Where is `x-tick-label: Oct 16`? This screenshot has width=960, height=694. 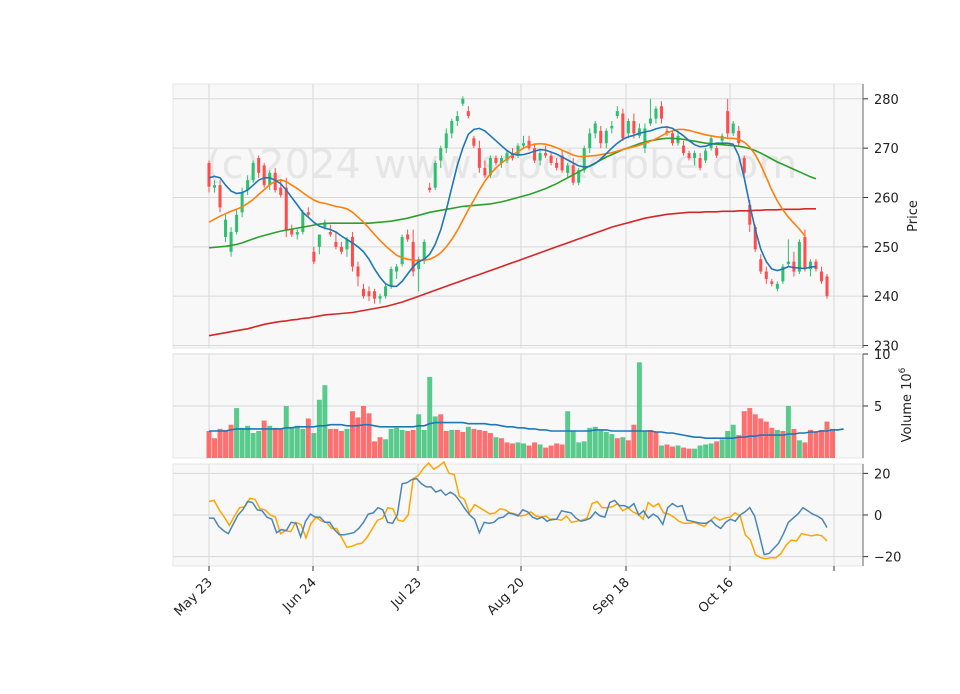 x-tick-label: Oct 16 is located at coordinates (716, 595).